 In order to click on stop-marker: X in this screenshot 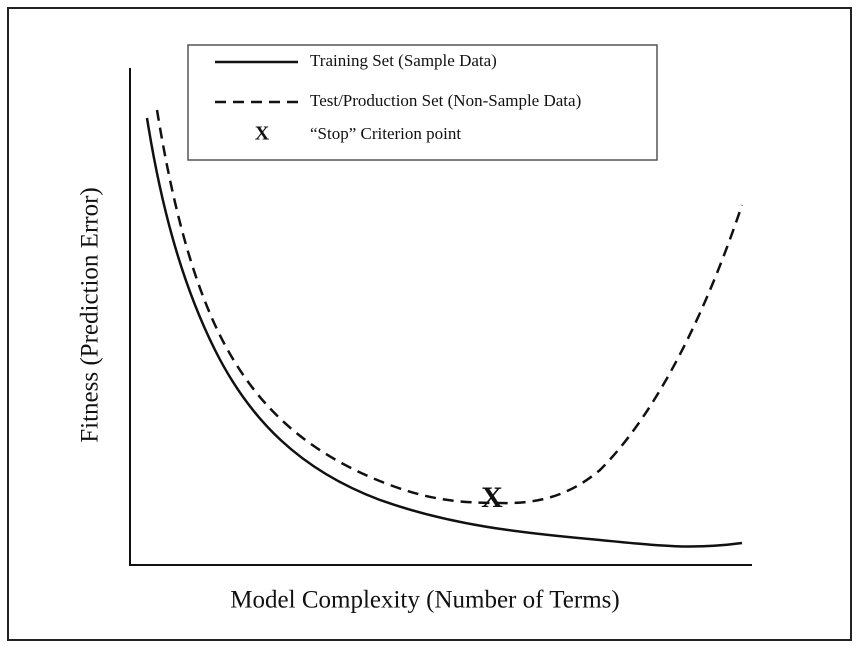, I will do `click(492, 497)`.